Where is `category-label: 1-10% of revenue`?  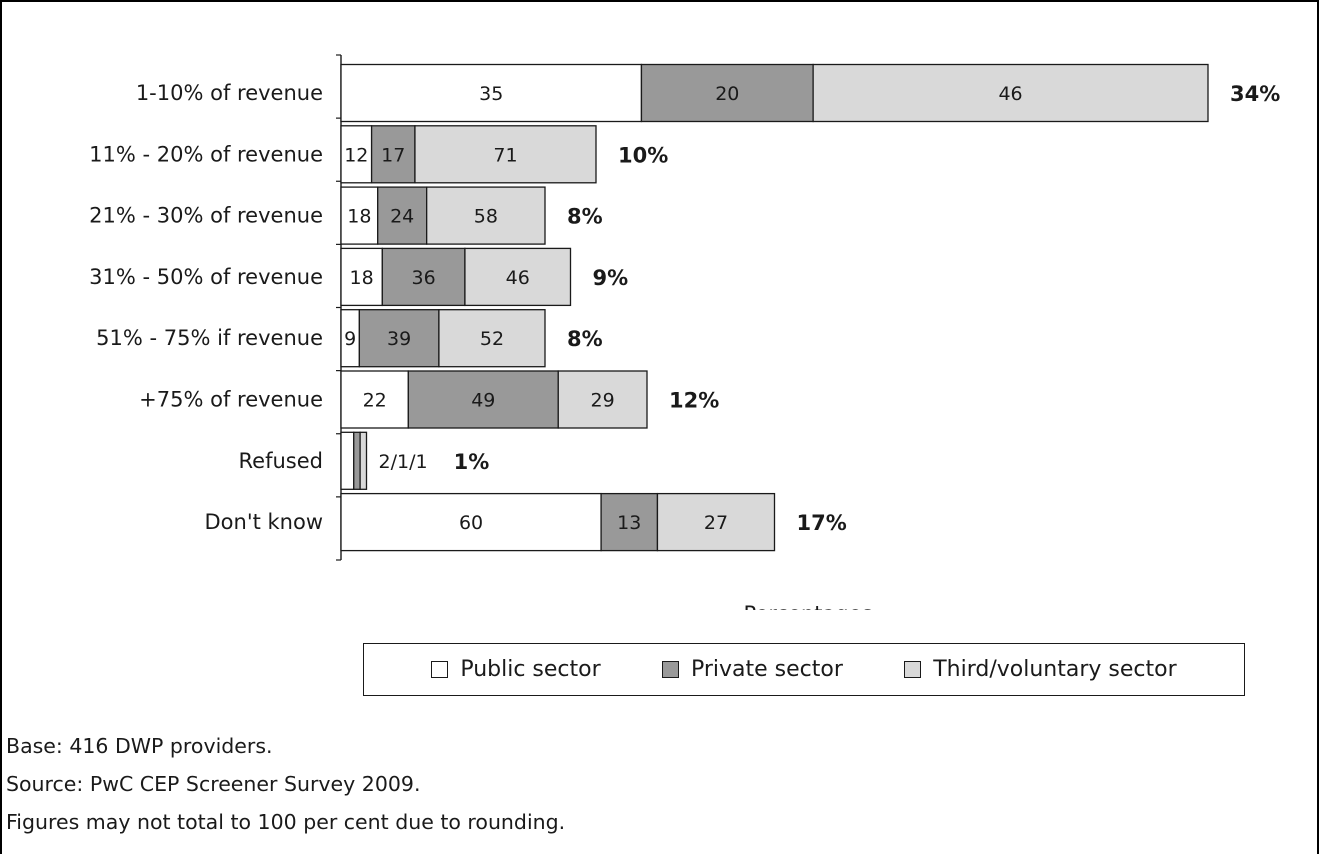
category-label: 1-10% of revenue is located at coordinates (229, 93).